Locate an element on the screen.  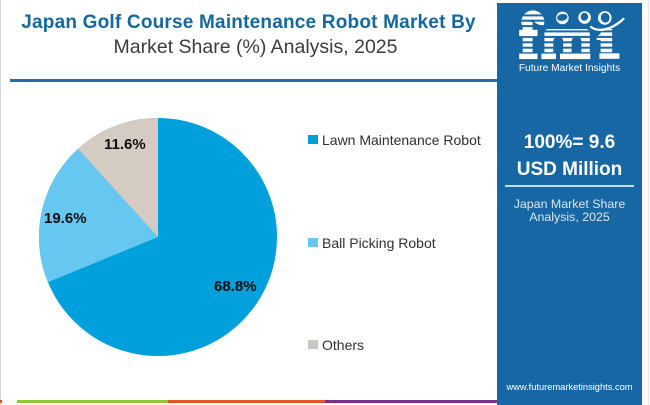
svg-text: Future Market Insights is located at coordinates (569, 68).